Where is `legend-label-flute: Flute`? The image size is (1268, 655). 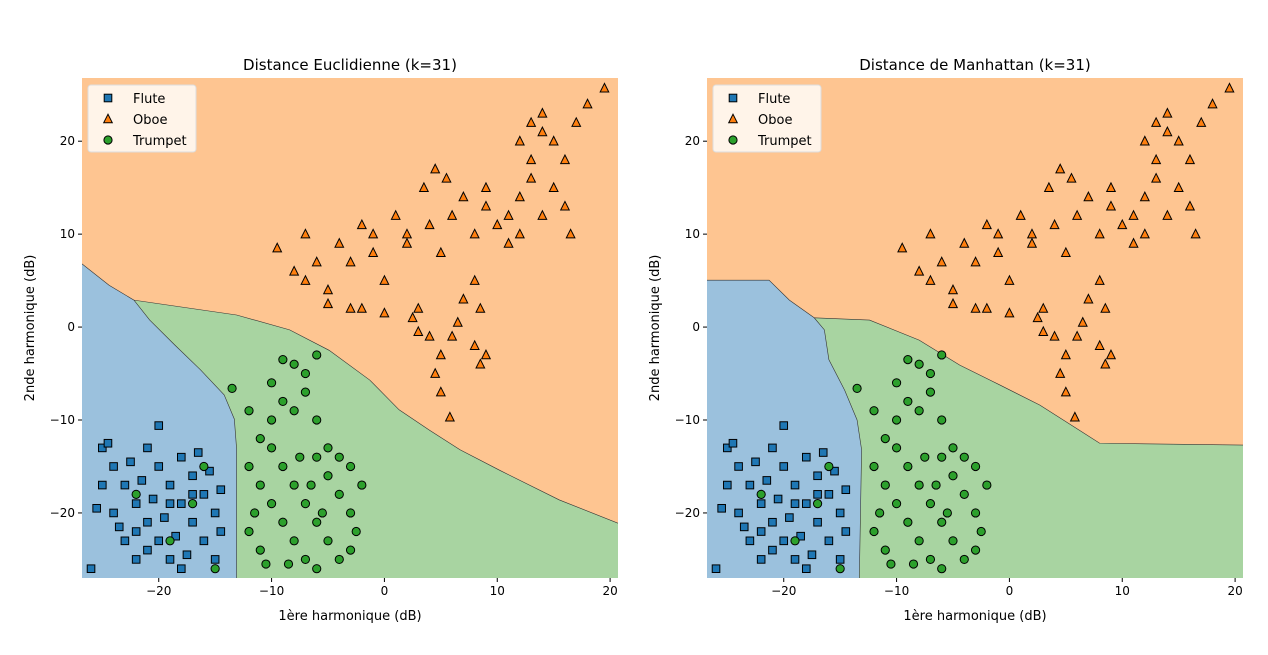 legend-label-flute: Flute is located at coordinates (149, 99).